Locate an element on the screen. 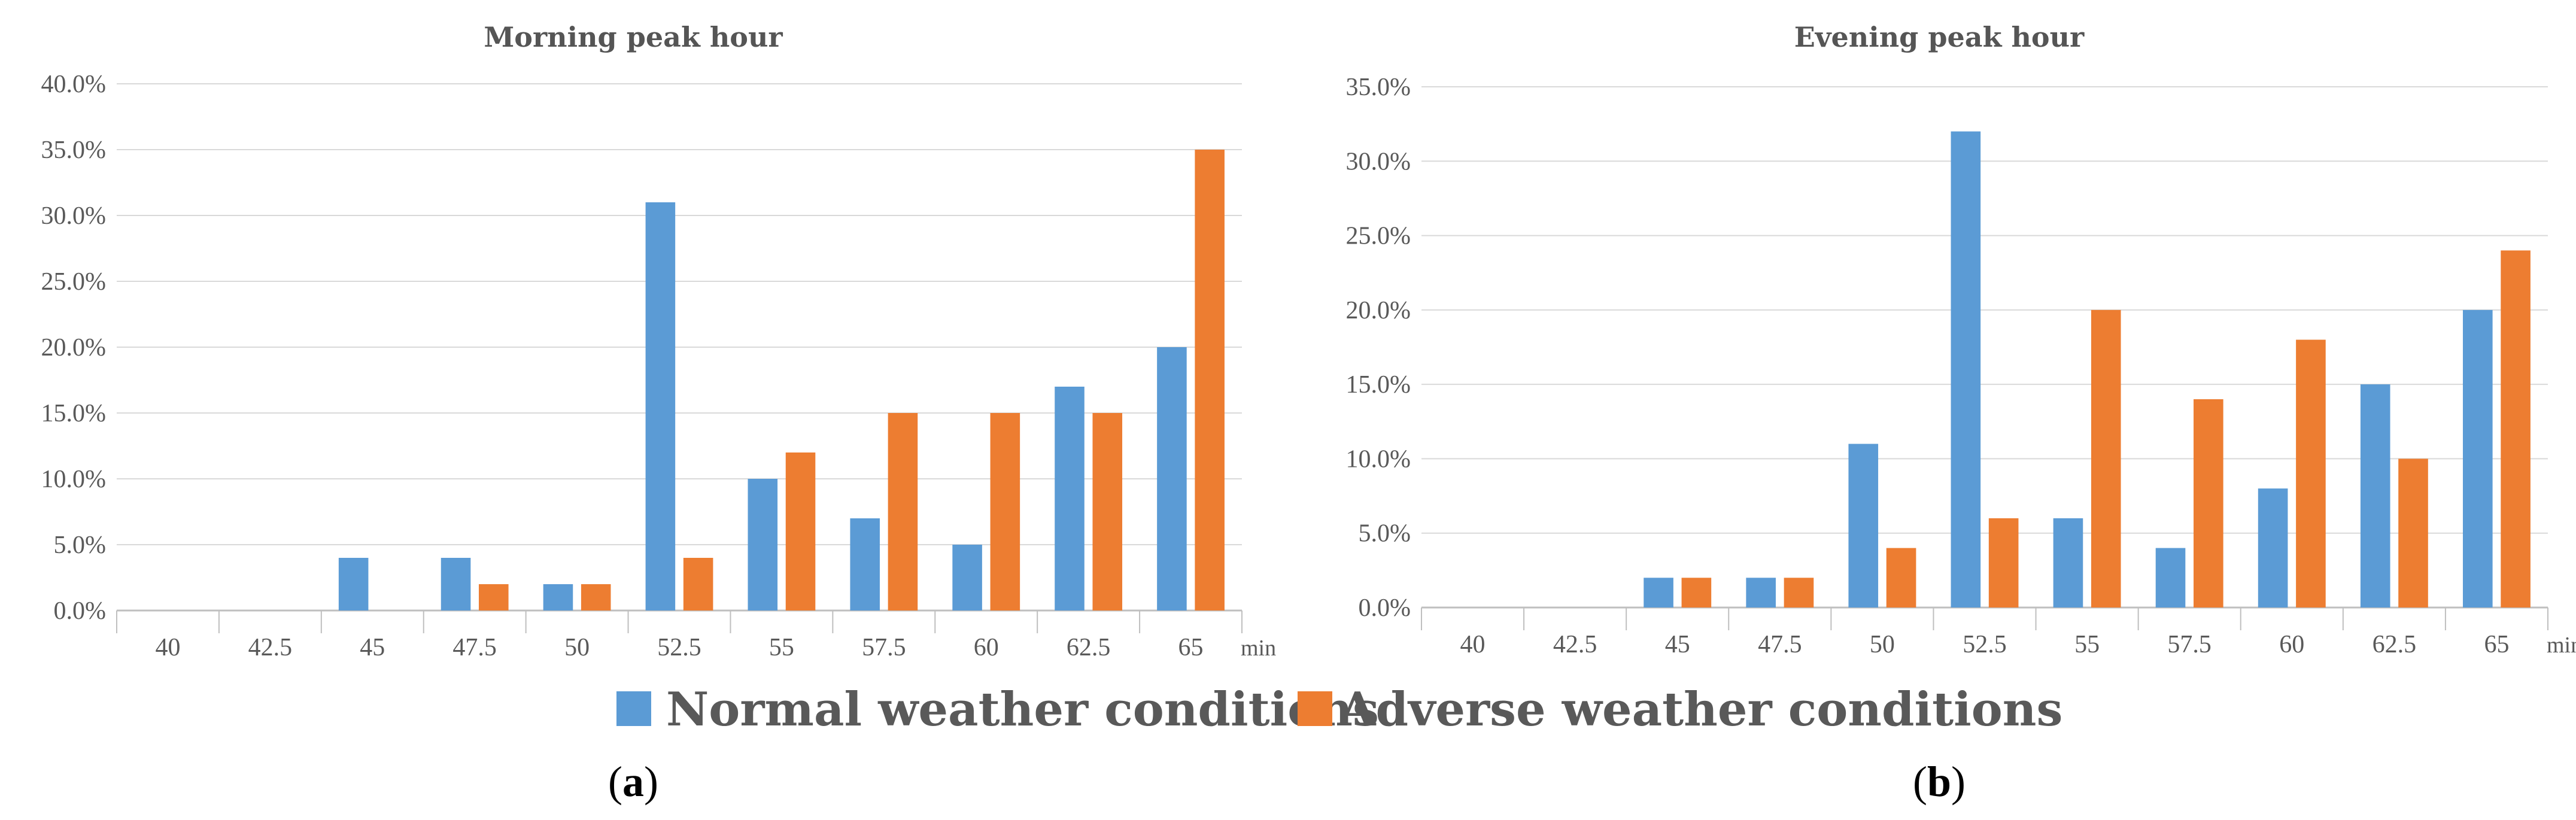 The image size is (2576, 820). chart-title: Morning peak hour is located at coordinates (634, 37).